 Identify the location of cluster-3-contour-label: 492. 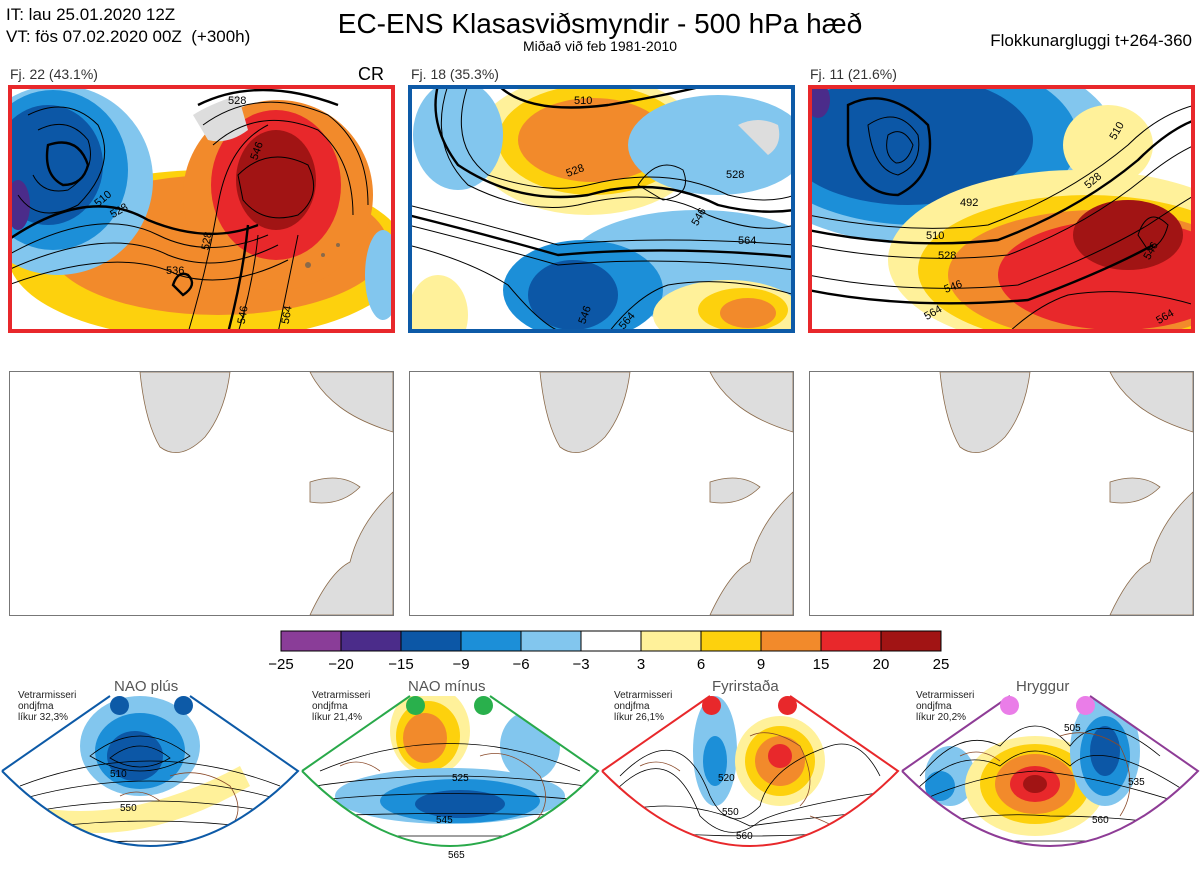
(969, 203).